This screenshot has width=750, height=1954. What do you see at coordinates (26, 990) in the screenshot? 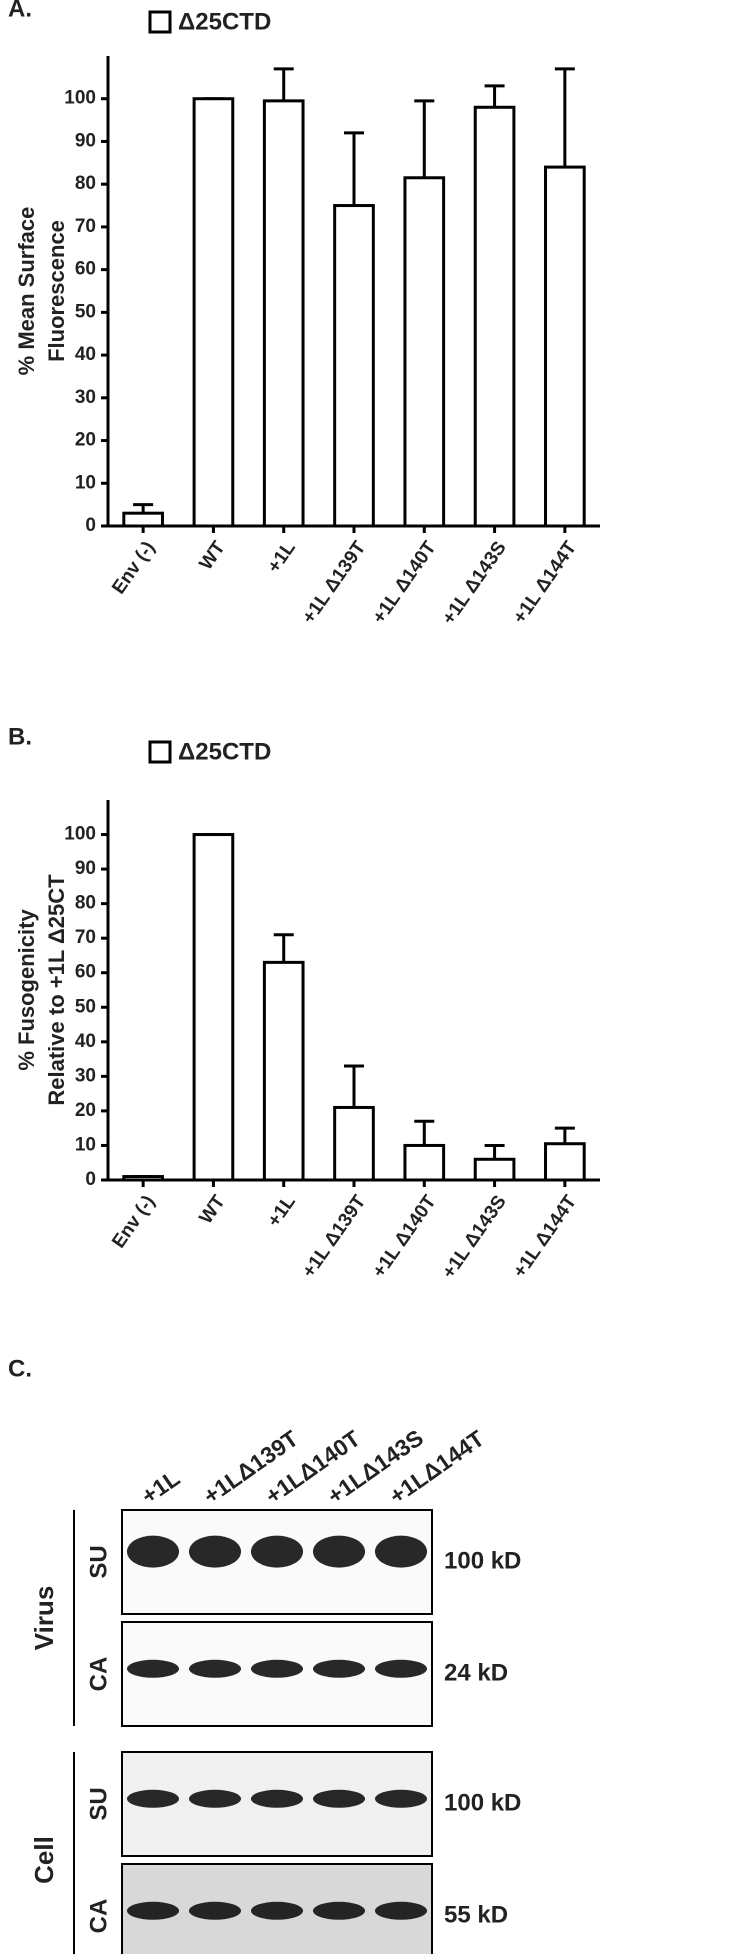
I see `y-axis-label: % Fusogenicity` at bounding box center [26, 990].